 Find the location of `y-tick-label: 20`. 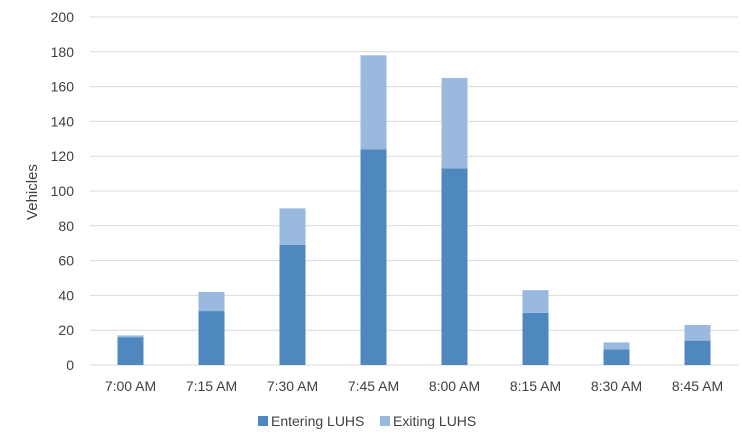

y-tick-label: 20 is located at coordinates (66, 330).